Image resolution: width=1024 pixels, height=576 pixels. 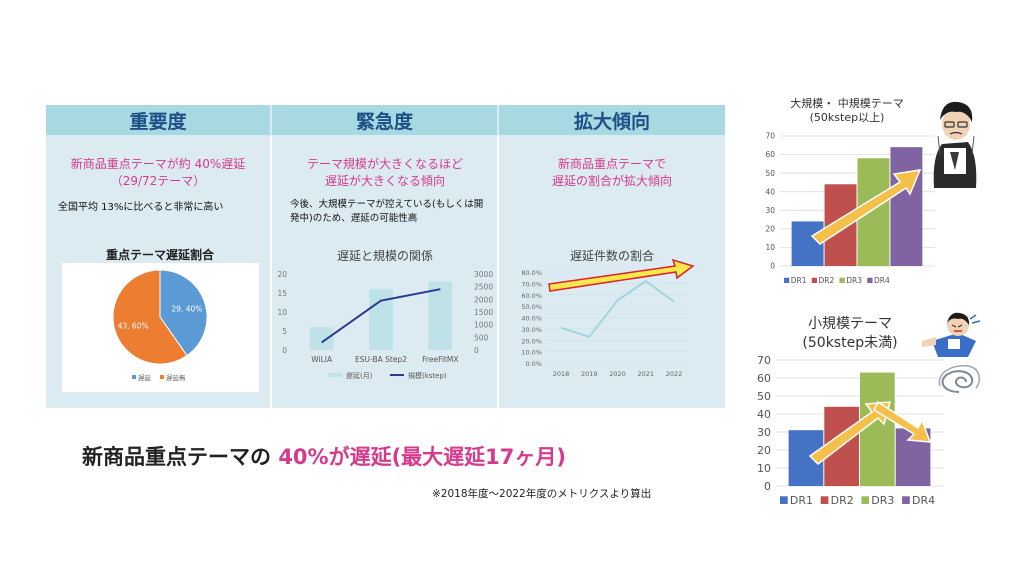 I want to click on x-tick-label: 2022, so click(x=674, y=374).